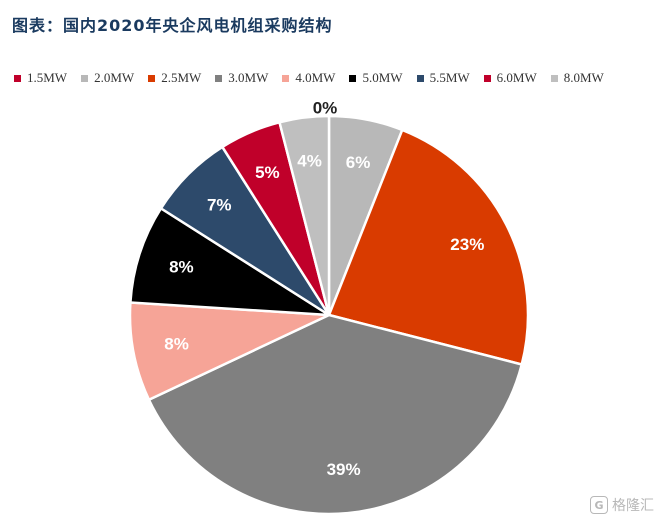 The width and height of the screenshot is (662, 521). I want to click on watermark: G 格隆汇, so click(622, 505).